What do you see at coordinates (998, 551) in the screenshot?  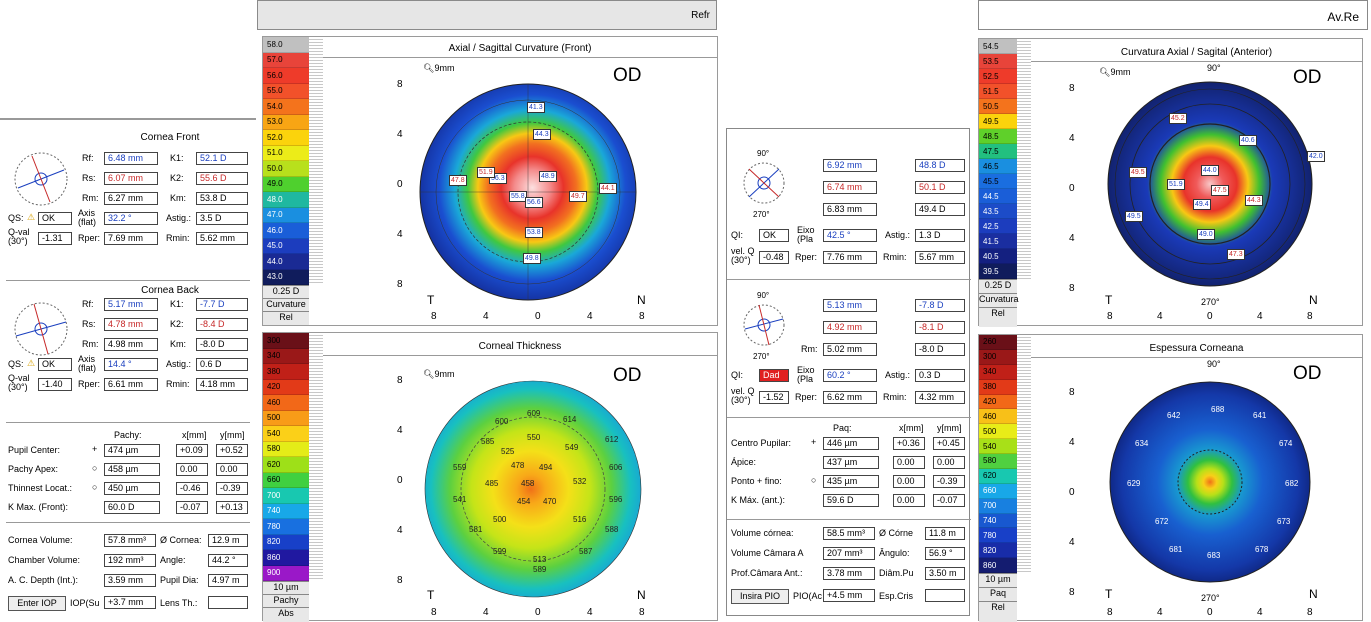 I see `right-thickness-scale-swatch: 820` at bounding box center [998, 551].